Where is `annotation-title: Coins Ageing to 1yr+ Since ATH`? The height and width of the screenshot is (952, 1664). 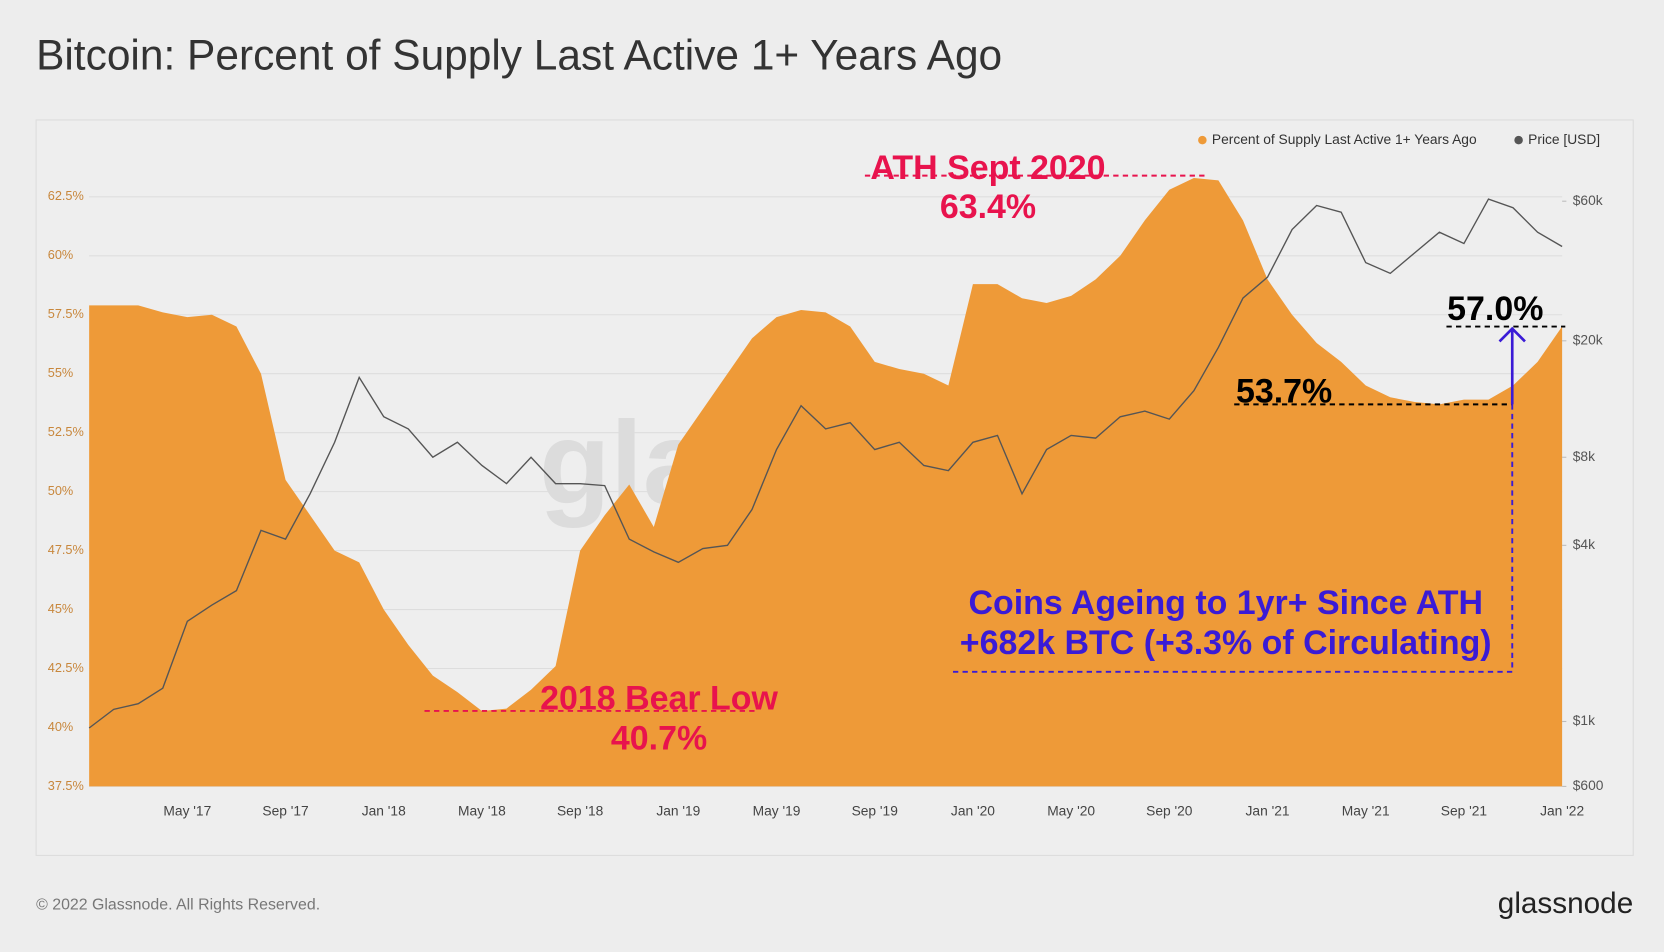
annotation-title: Coins Ageing to 1yr+ Since ATH is located at coordinates (1225, 603).